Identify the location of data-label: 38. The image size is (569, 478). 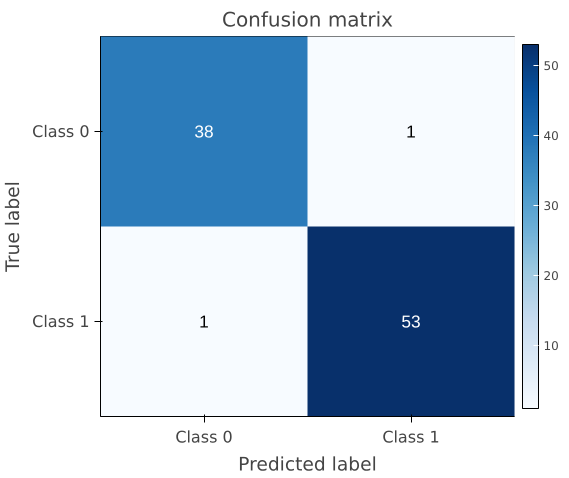
(204, 132).